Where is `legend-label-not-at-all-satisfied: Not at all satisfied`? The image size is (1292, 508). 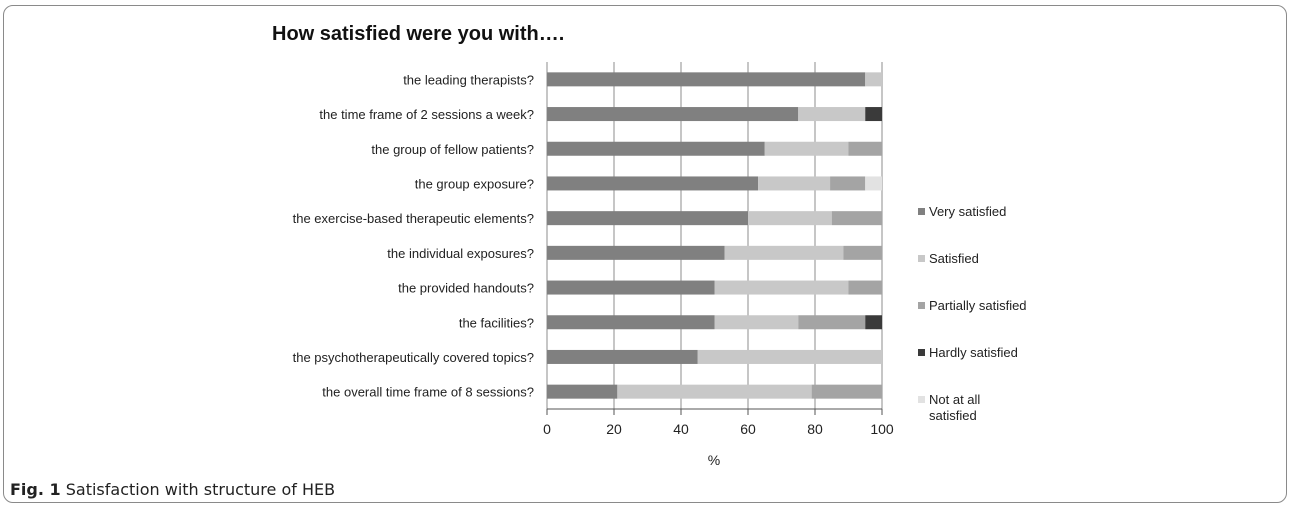 legend-label-not-at-all-satisfied: Not at all satisfied is located at coordinates (954, 407).